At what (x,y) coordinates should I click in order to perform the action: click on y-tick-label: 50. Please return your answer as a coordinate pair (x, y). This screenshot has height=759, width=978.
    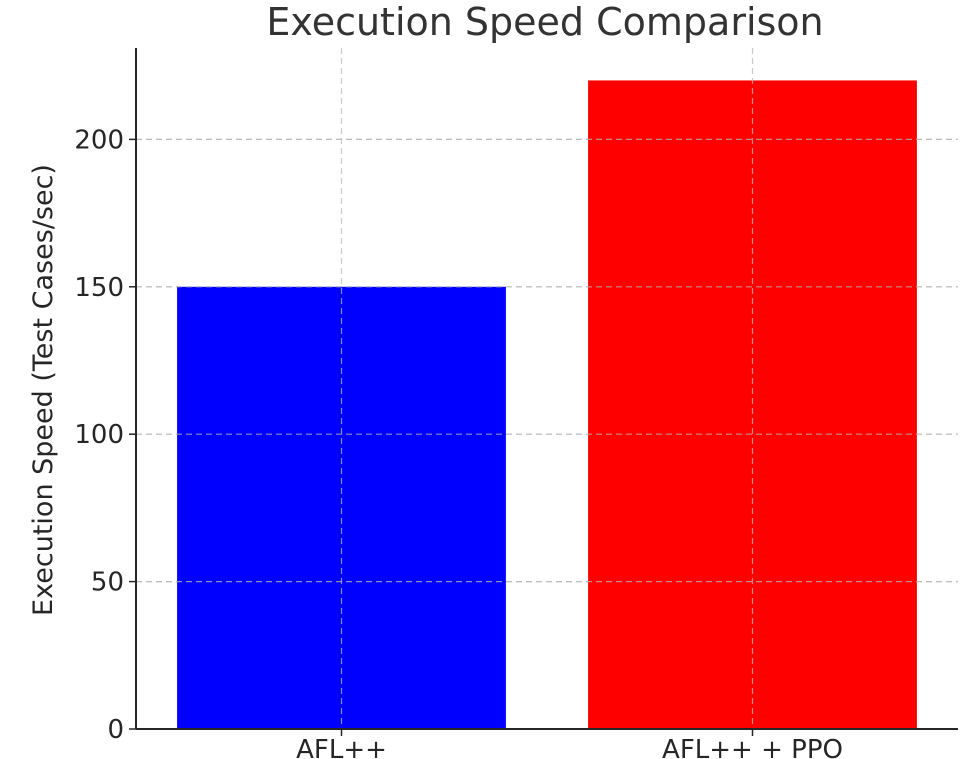
    Looking at the image, I should click on (107, 583).